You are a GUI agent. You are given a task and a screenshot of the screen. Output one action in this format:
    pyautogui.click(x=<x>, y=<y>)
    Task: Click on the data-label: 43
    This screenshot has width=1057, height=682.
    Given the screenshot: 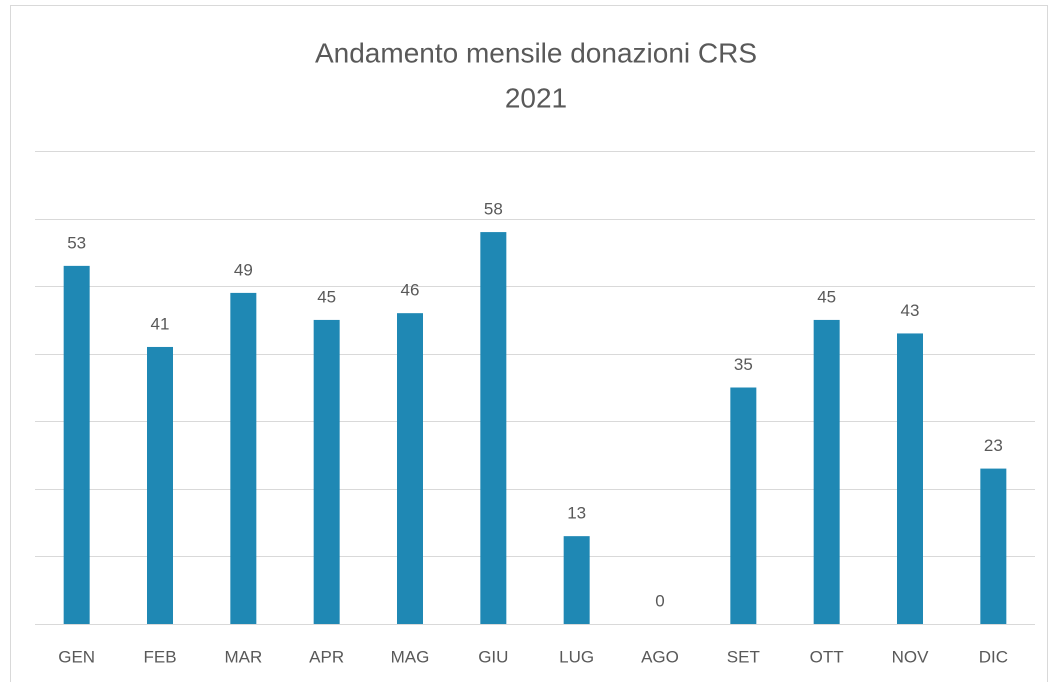 What is the action you would take?
    pyautogui.click(x=910, y=310)
    